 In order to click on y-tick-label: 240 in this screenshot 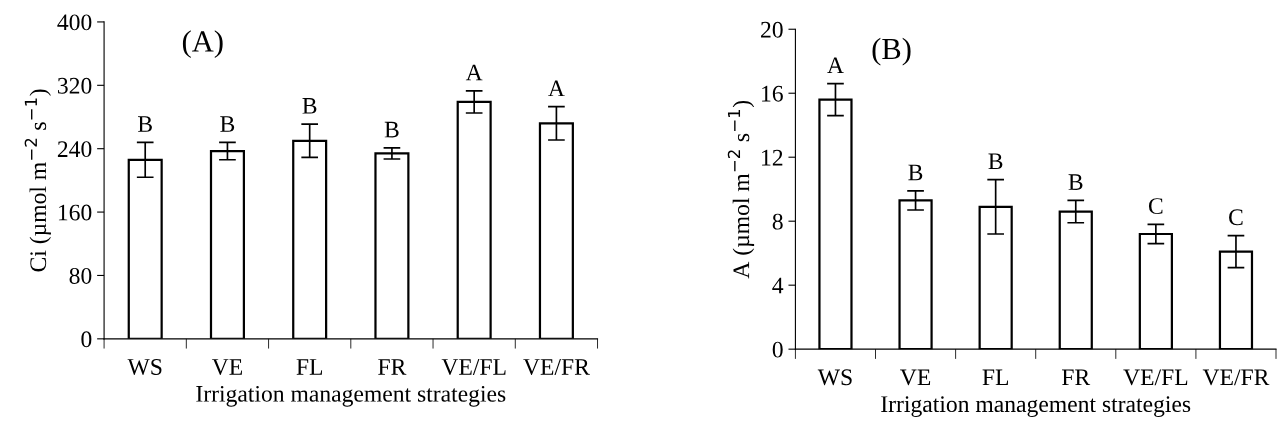, I will do `click(74, 149)`.